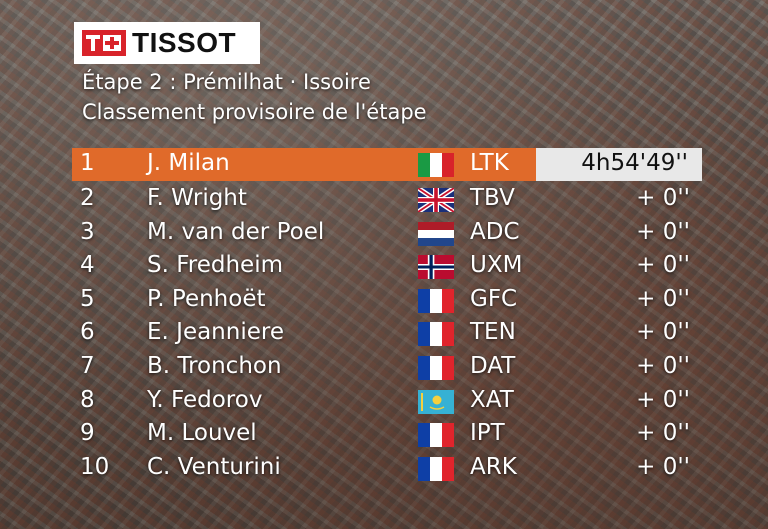  I want to click on standings-row: 5 P. Penhoët GFC + 0'', so click(387, 301).